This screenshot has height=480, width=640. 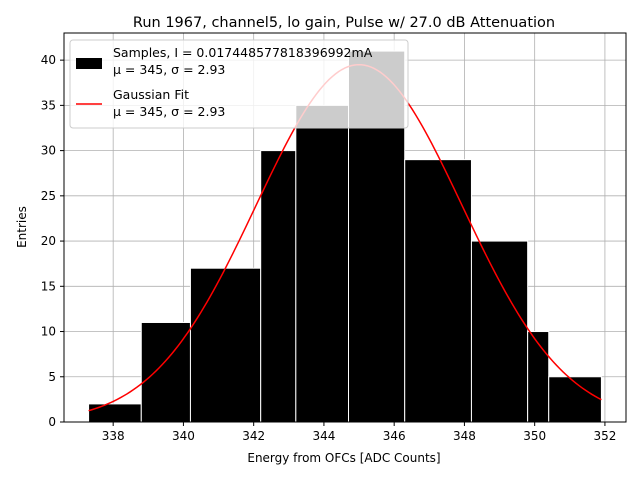 I want to click on x-axis-label: Energy from OFCs [ADC Counts], so click(x=343, y=458).